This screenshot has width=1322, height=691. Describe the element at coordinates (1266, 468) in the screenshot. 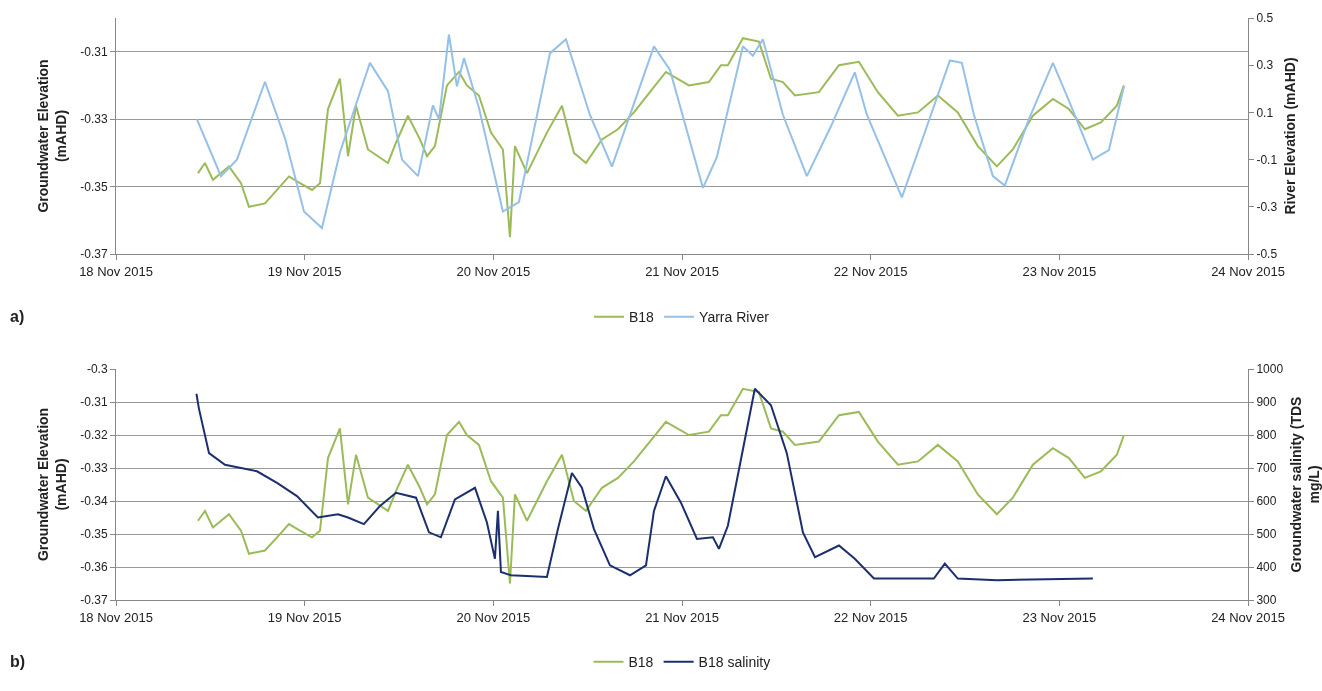

I see `y2-tick-label: 700` at that location.